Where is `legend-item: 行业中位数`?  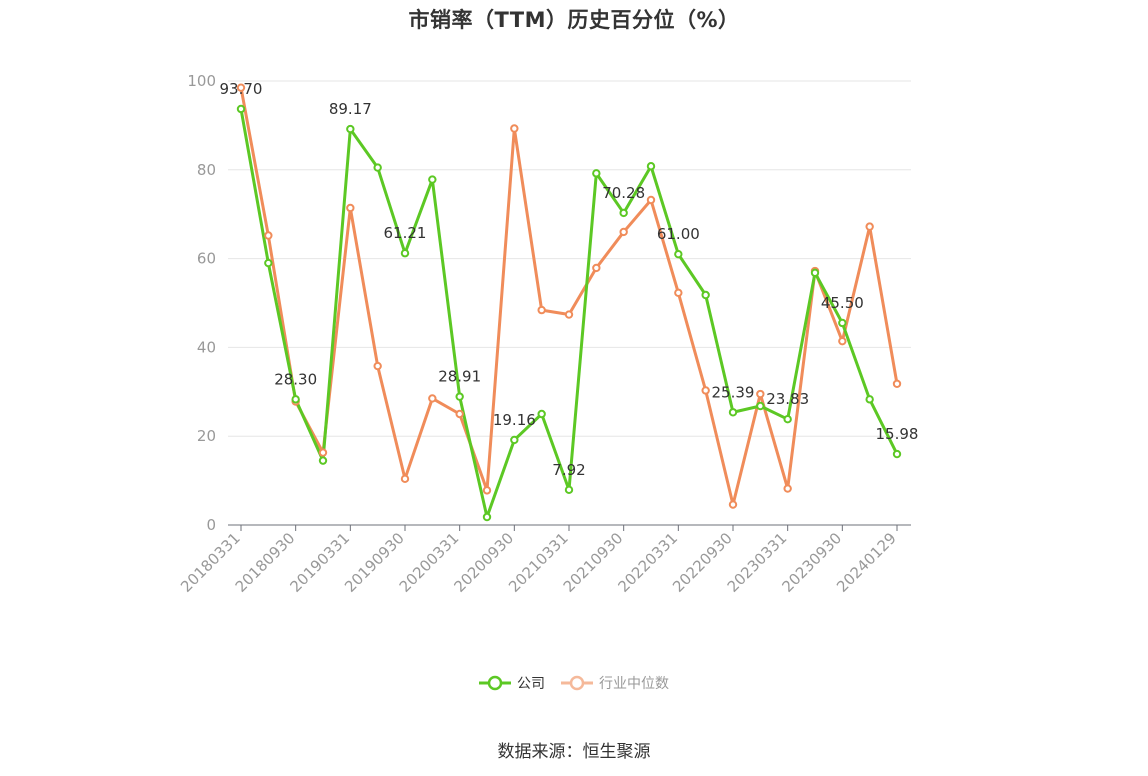 legend-item: 行业中位数 is located at coordinates (615, 683).